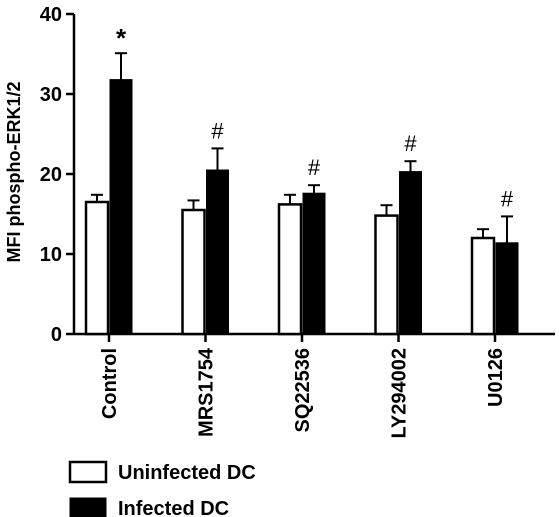  Describe the element at coordinates (51, 175) in the screenshot. I see `y-tick-label: 20` at that location.